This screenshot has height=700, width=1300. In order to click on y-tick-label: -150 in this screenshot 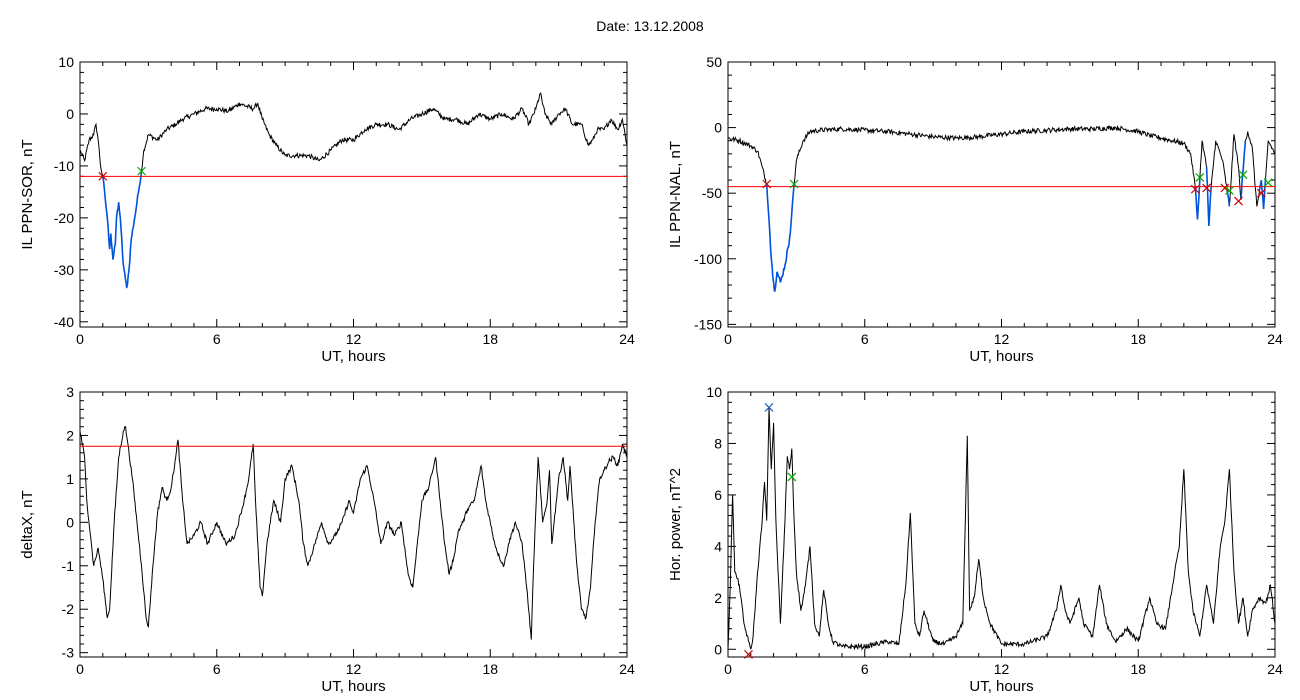, I will do `click(708, 324)`.